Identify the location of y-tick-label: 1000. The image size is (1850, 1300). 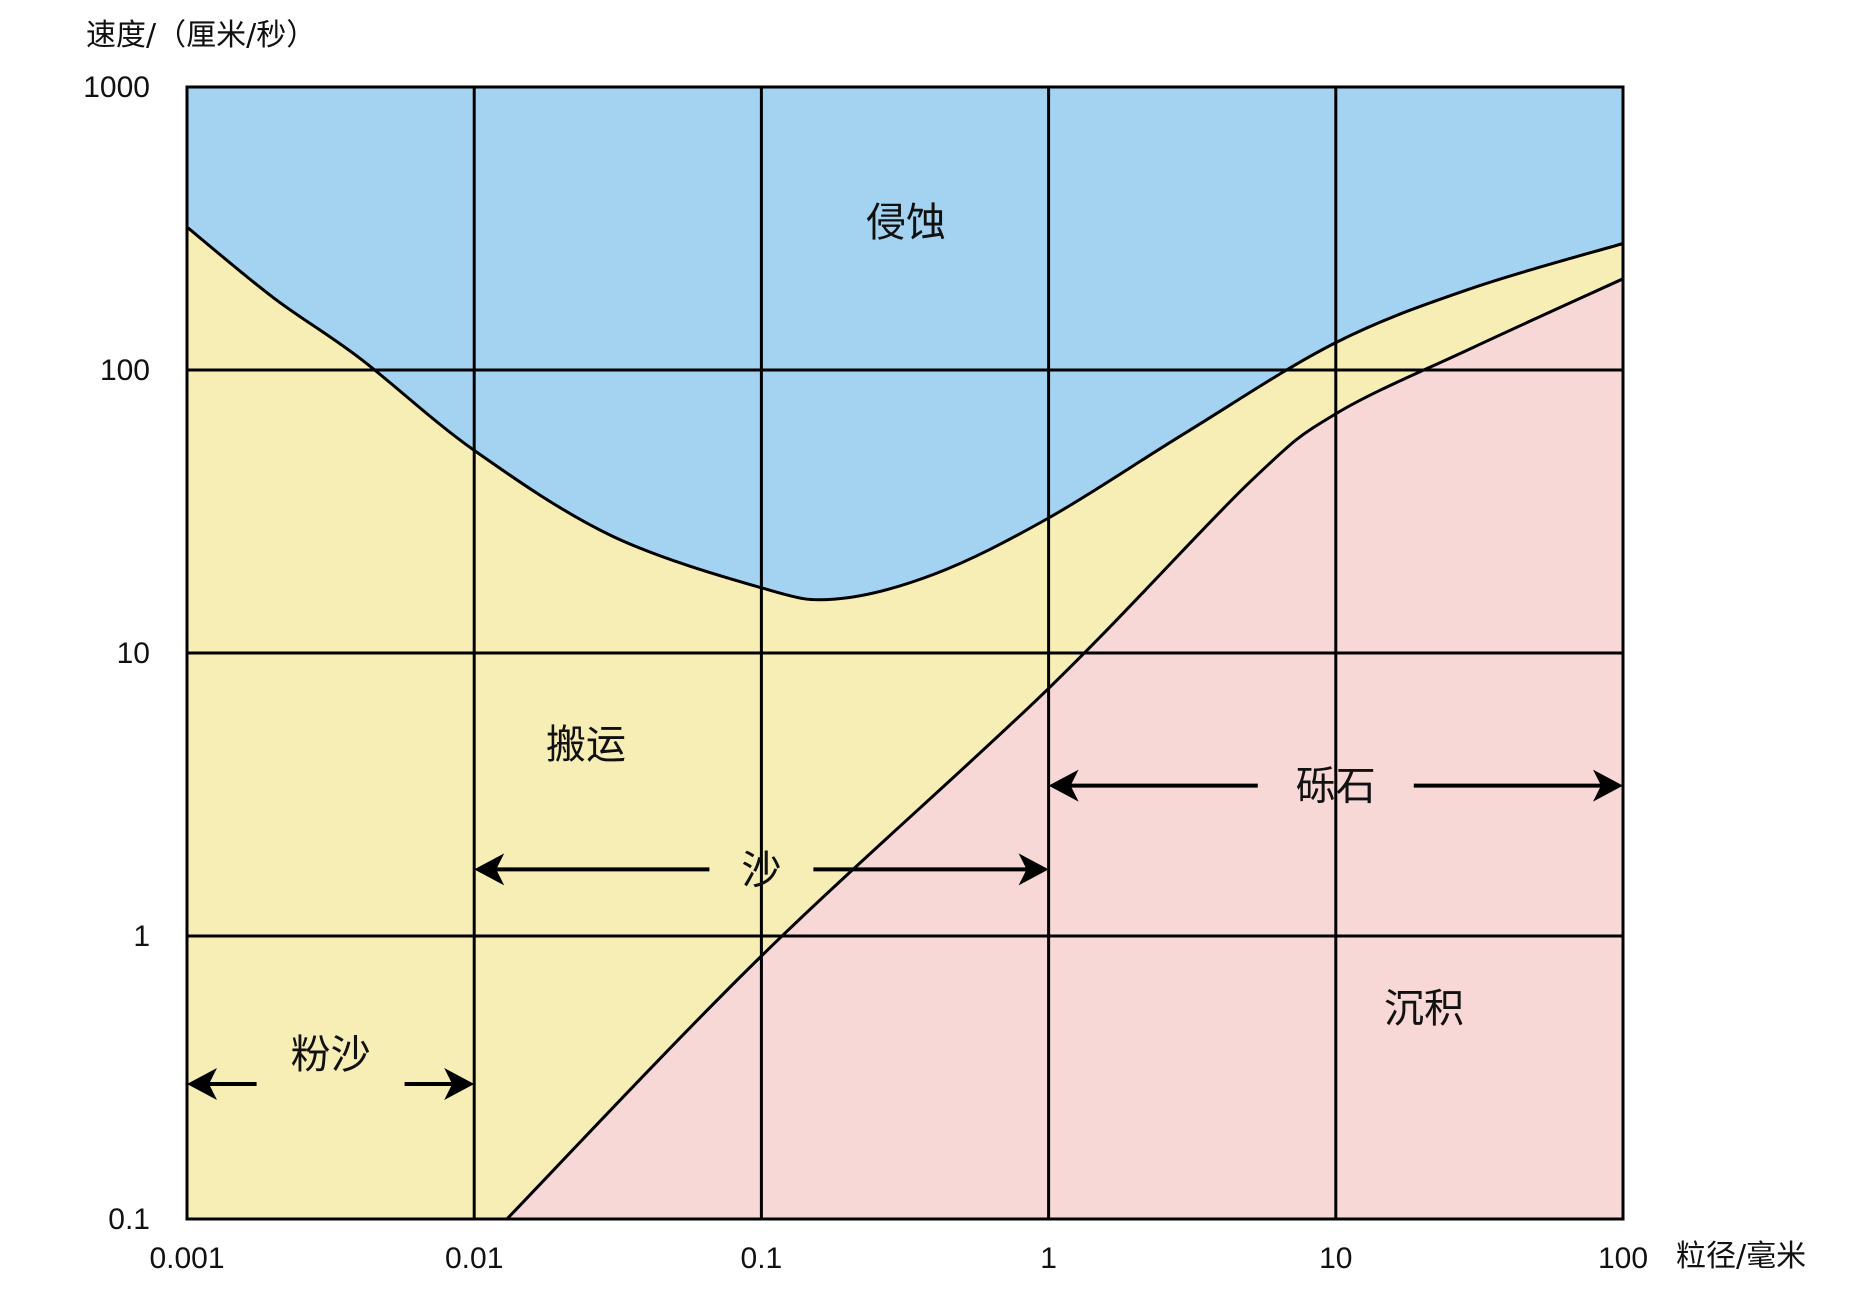
(116, 87).